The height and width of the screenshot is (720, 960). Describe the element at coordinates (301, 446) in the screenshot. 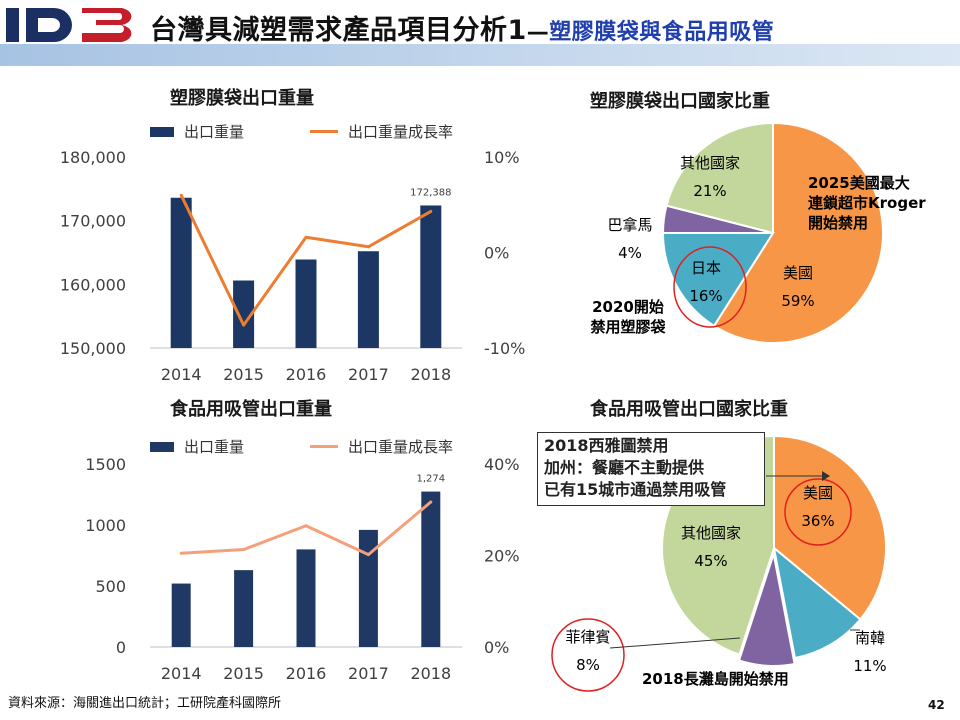

I see `straw-weight-legend: 出口重量 出口重量成長率` at that location.